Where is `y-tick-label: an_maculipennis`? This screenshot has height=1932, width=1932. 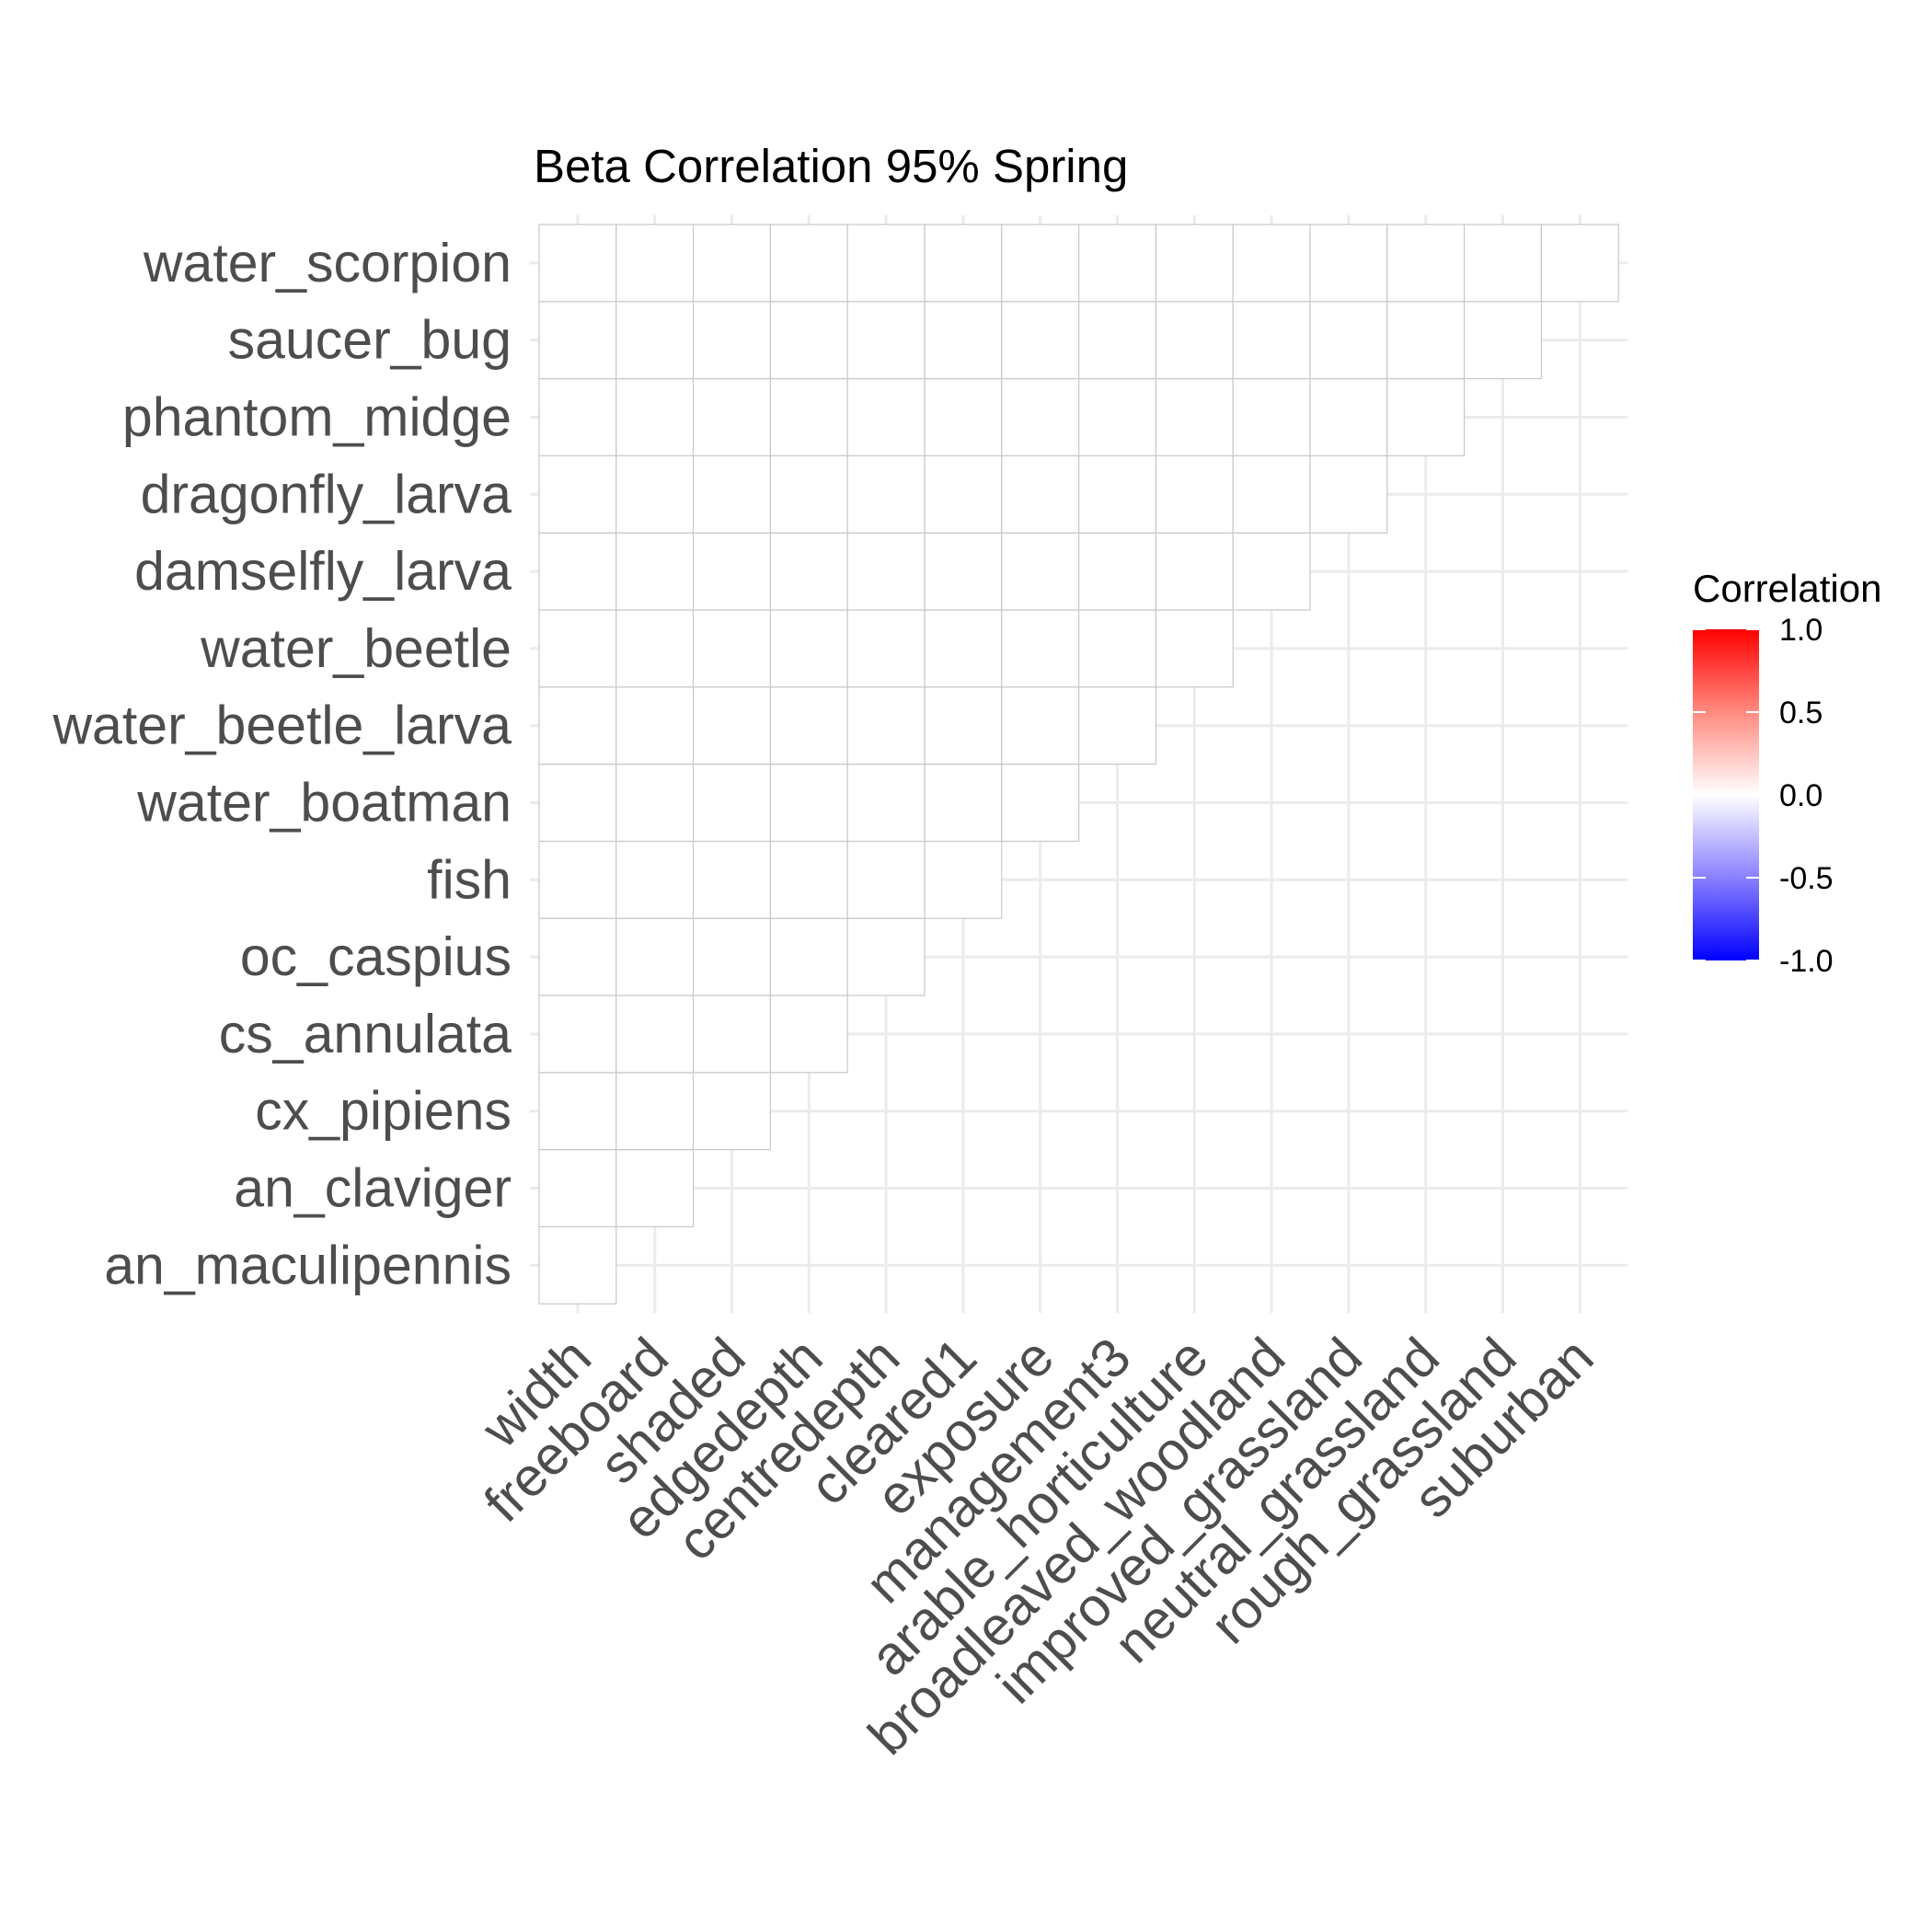
y-tick-label: an_maculipennis is located at coordinates (308, 1265).